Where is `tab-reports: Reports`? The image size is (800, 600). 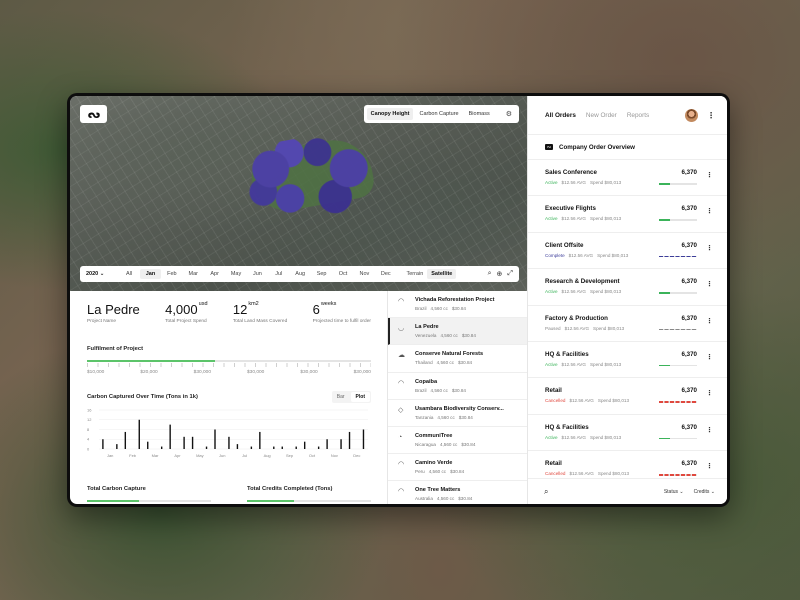 tab-reports: Reports is located at coordinates (638, 115).